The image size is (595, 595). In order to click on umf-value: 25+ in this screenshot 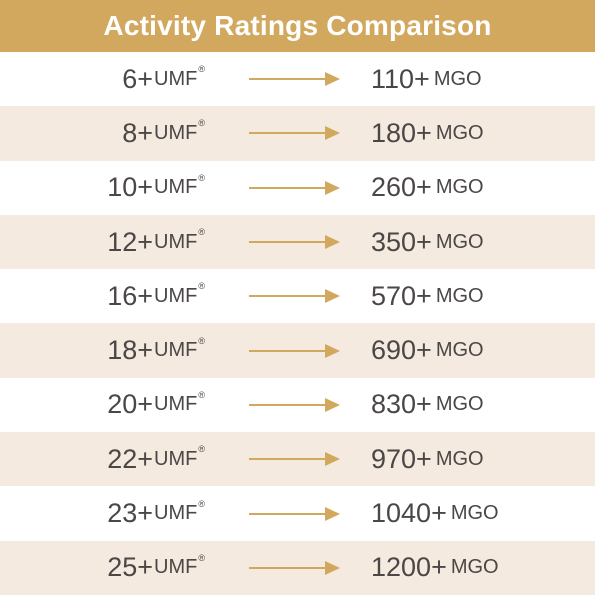, I will do `click(130, 567)`.